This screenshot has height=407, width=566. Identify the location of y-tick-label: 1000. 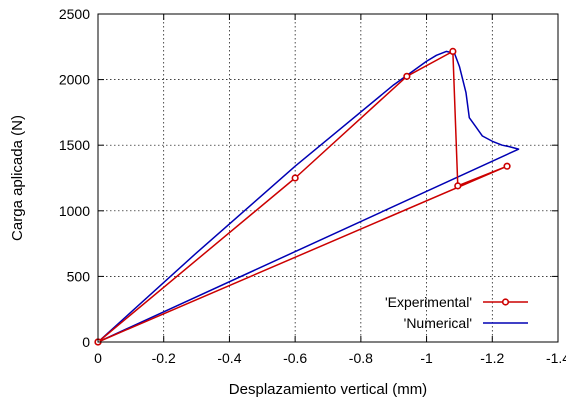
(74, 211).